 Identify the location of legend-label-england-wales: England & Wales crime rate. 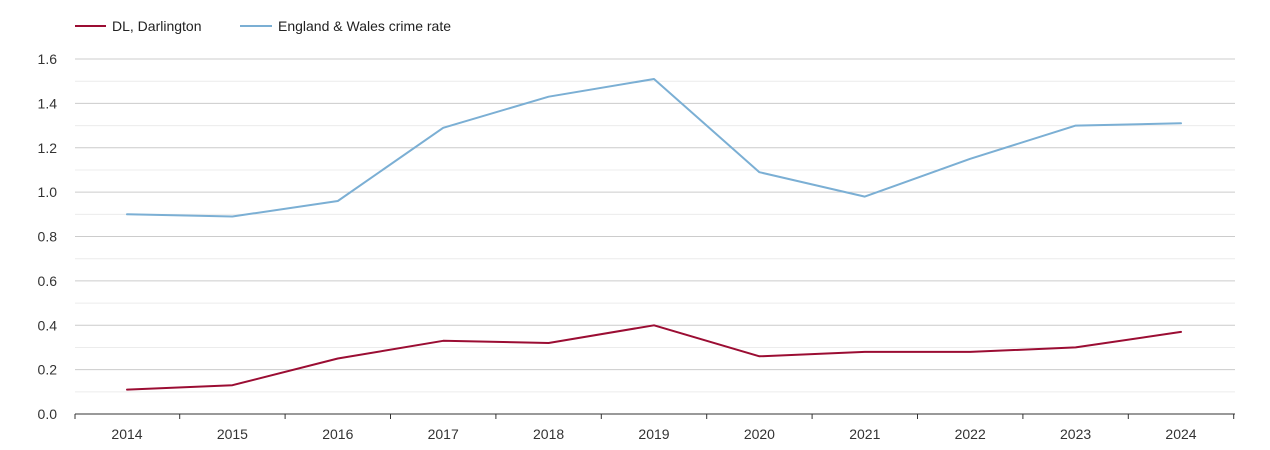
(364, 26).